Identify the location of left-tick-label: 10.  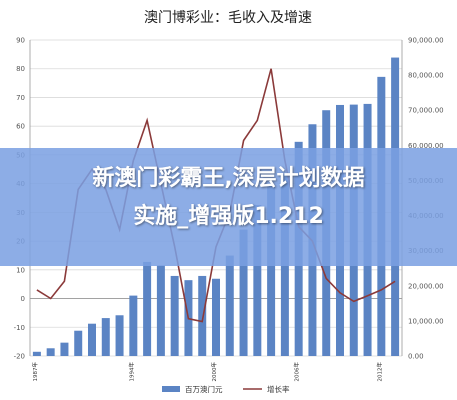
(20, 270).